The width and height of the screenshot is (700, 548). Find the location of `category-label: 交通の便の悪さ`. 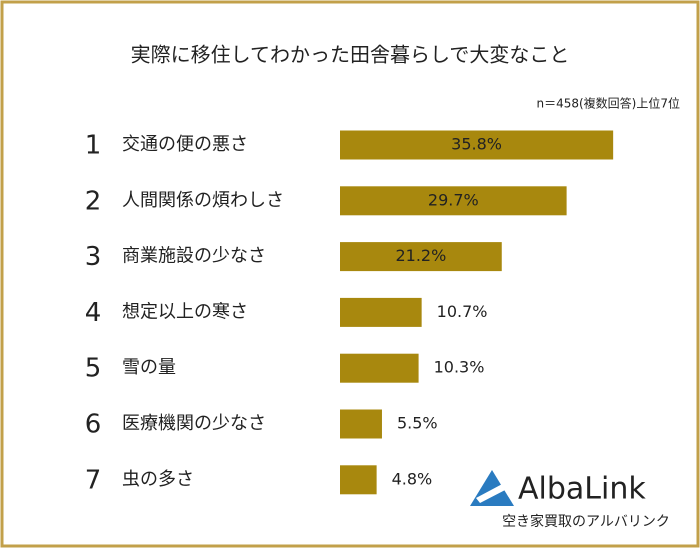

category-label: 交通の便の悪さ is located at coordinates (185, 144).